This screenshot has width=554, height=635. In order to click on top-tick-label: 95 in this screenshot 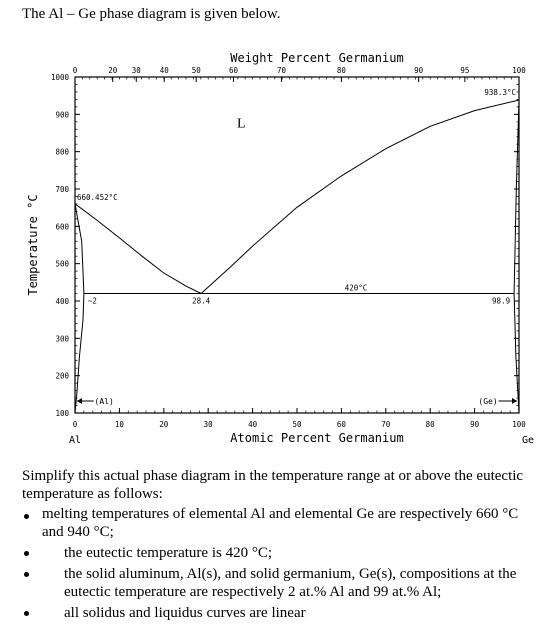, I will do `click(464, 70)`.